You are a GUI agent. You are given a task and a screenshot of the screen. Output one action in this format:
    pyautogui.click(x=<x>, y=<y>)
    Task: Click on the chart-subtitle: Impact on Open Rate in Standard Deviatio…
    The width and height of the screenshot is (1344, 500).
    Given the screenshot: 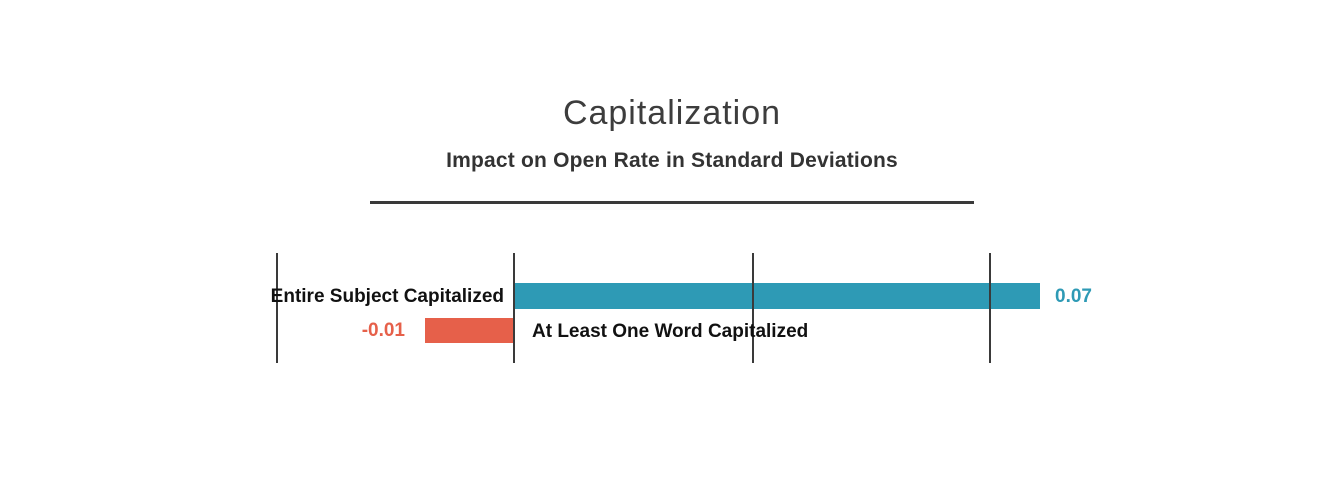 What is the action you would take?
    pyautogui.click(x=672, y=160)
    